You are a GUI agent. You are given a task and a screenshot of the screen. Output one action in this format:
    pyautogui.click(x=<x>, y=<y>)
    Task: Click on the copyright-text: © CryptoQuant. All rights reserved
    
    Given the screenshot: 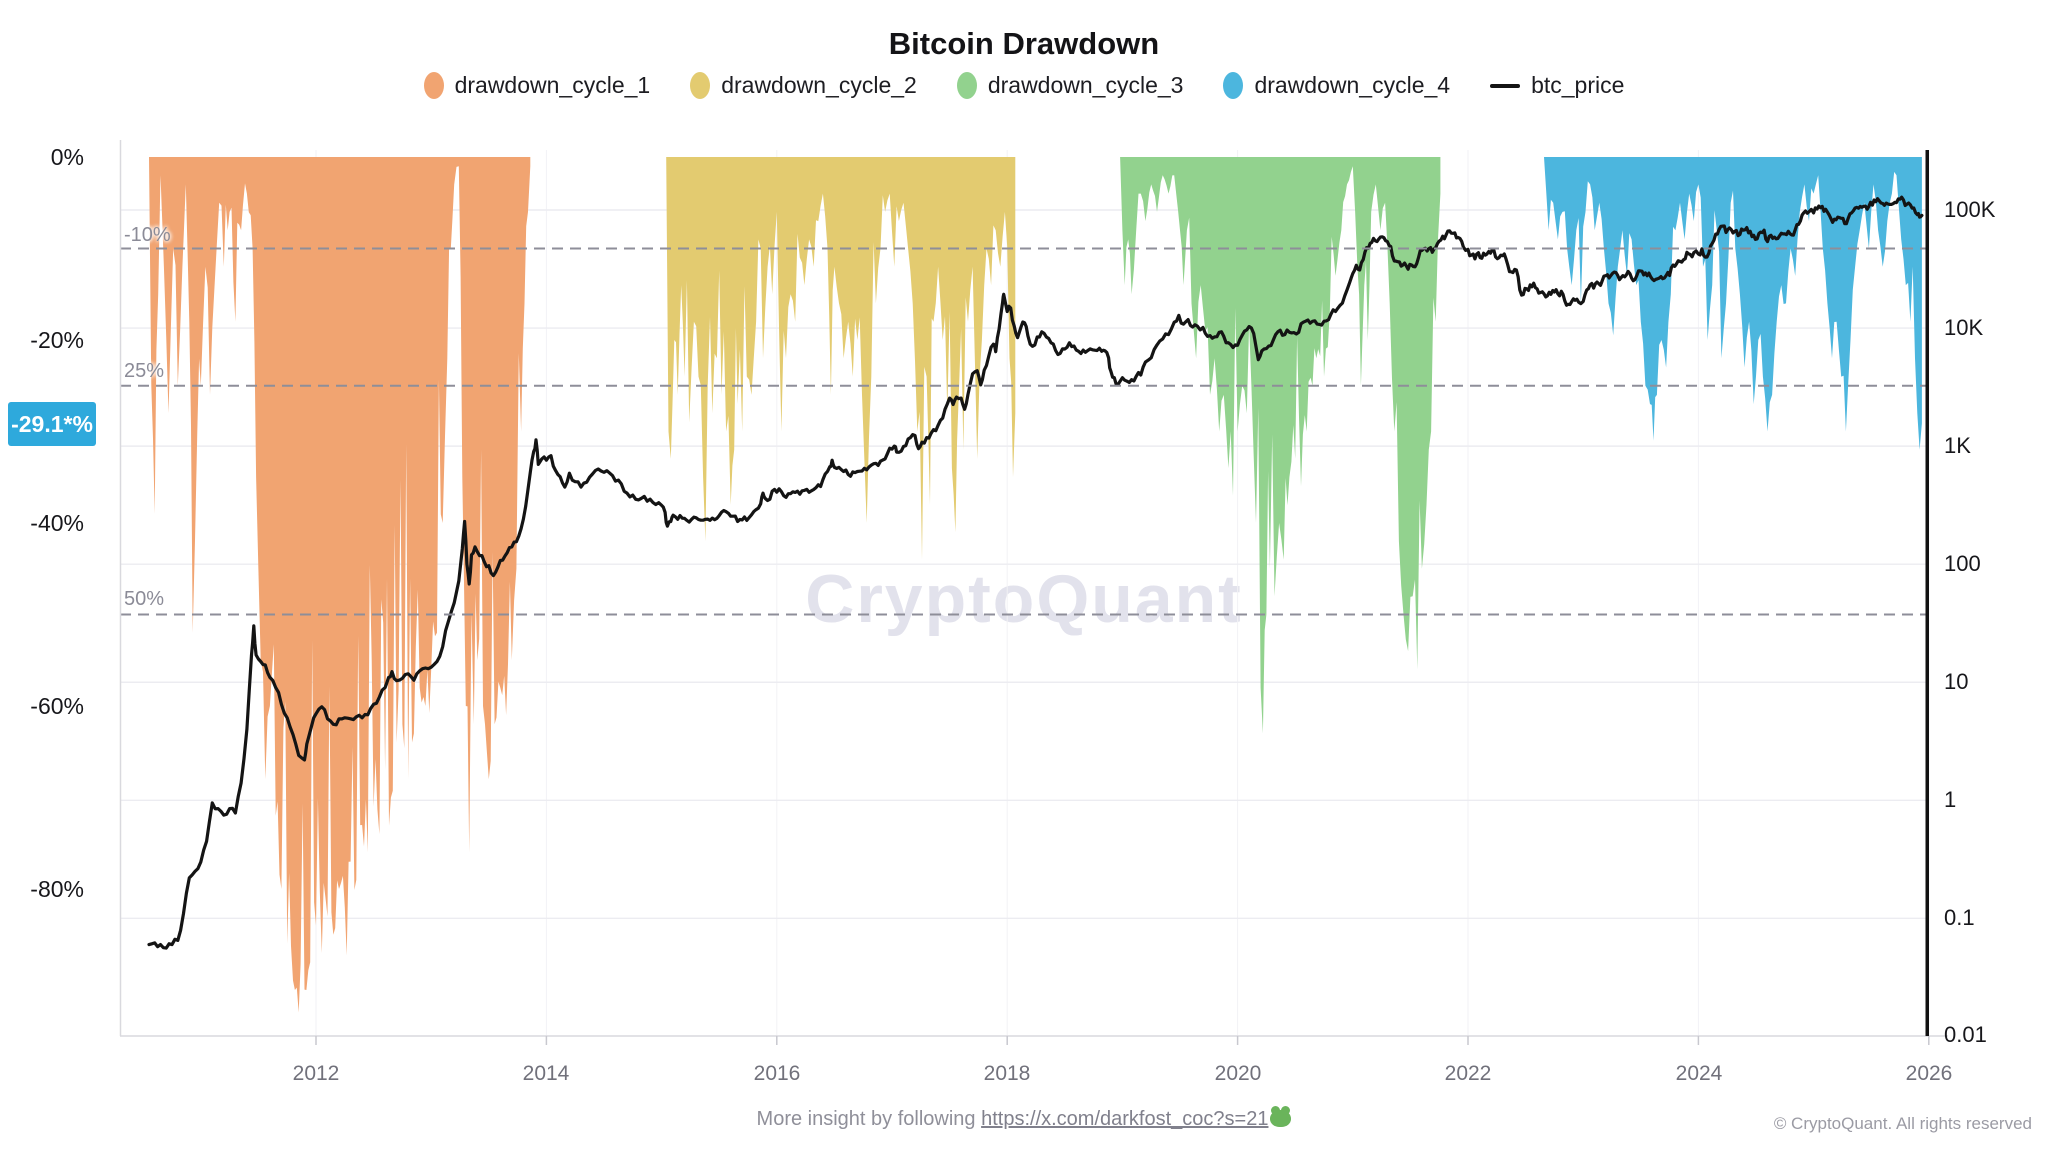 What is the action you would take?
    pyautogui.click(x=1902, y=1123)
    